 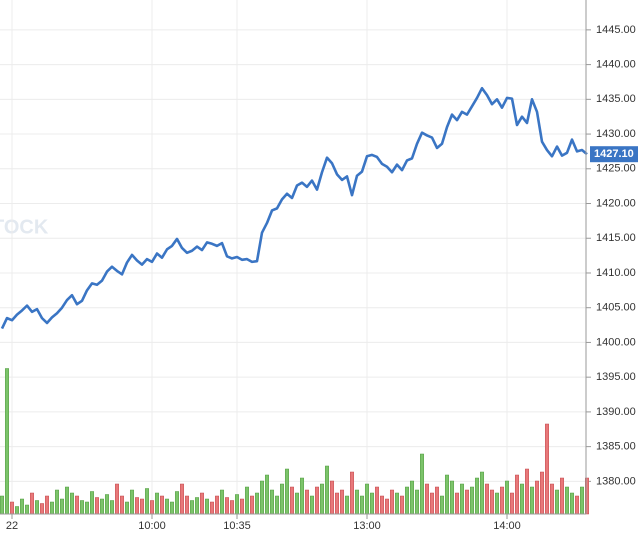 What do you see at coordinates (616, 203) in the screenshot?
I see `y-tick-label: 1420.00` at bounding box center [616, 203].